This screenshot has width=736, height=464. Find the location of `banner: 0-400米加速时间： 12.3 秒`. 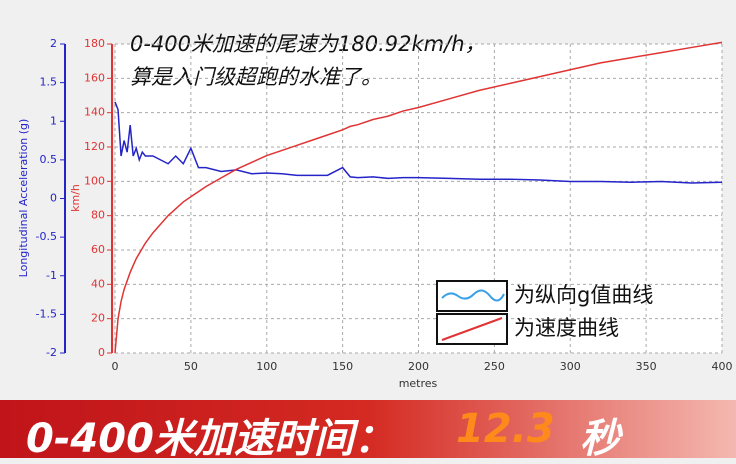

banner: 0-400米加速时间： 12.3 秒 is located at coordinates (368, 431).